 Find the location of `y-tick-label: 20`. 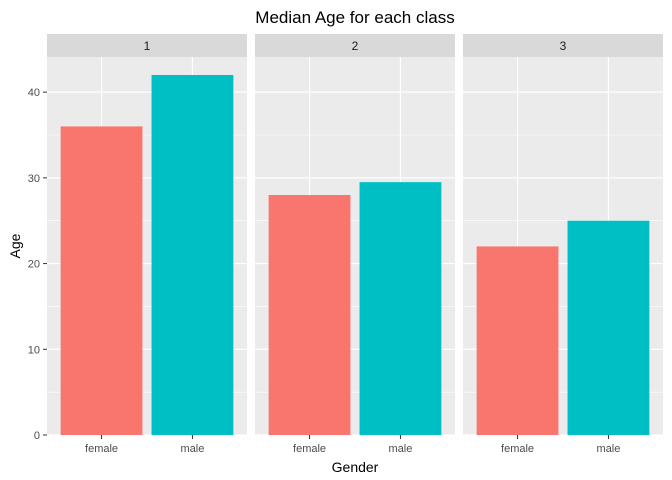

y-tick-label: 20 is located at coordinates (34, 265).